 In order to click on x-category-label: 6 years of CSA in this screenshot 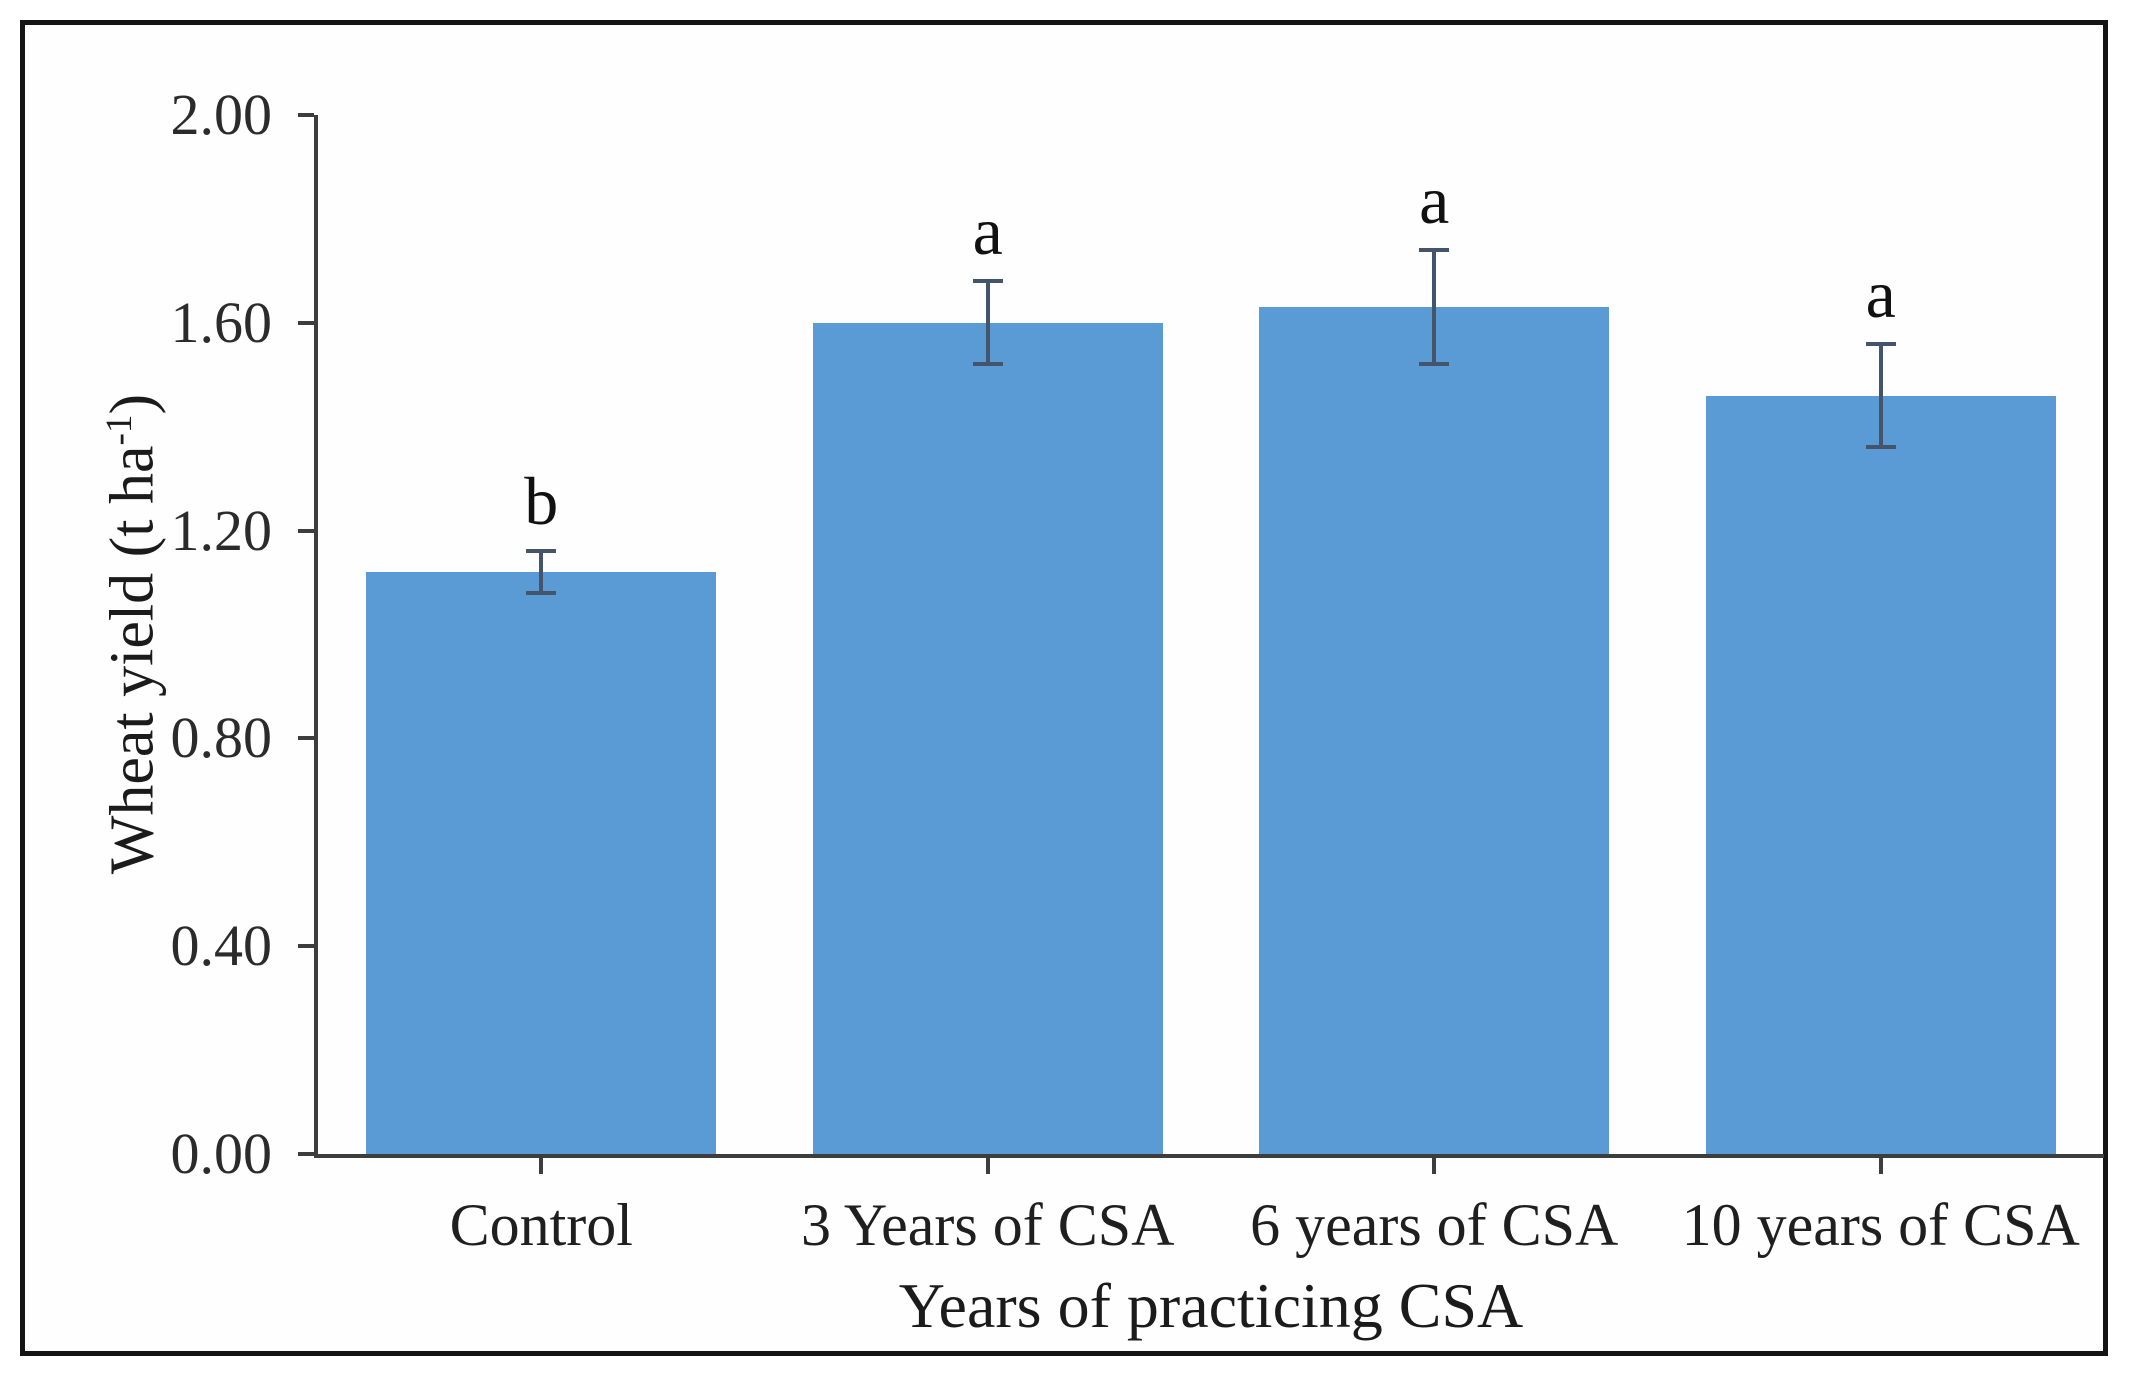, I will do `click(1434, 1225)`.